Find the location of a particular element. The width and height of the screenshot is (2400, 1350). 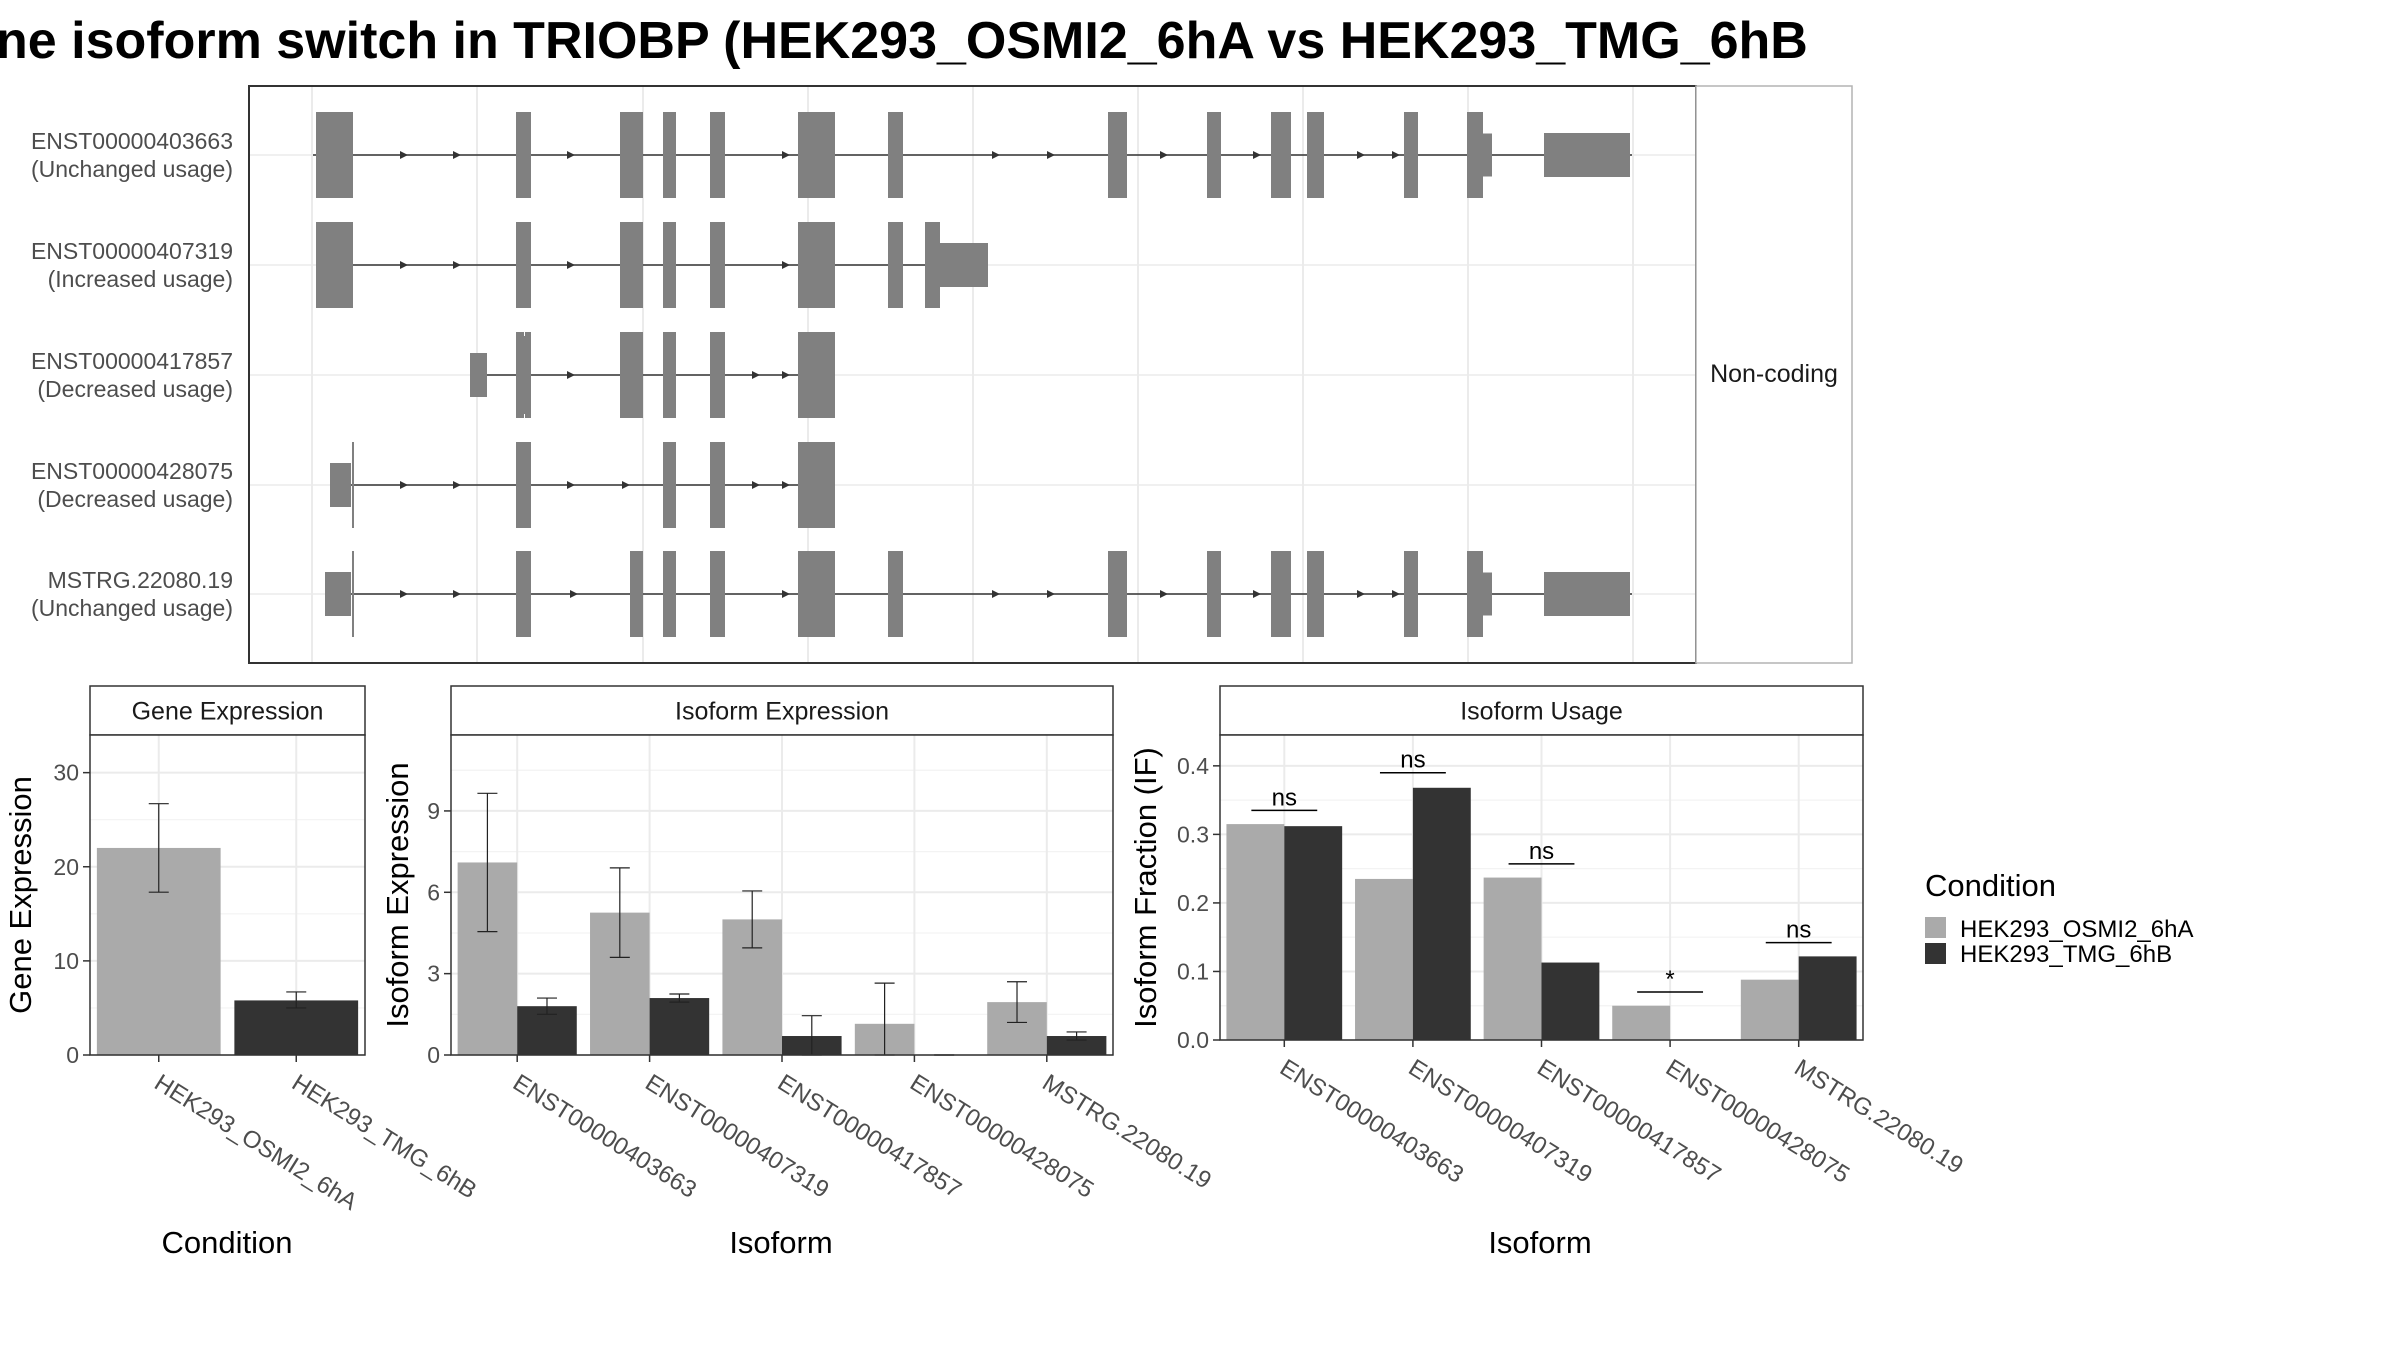

y-tick-label: 10 is located at coordinates (66, 961).